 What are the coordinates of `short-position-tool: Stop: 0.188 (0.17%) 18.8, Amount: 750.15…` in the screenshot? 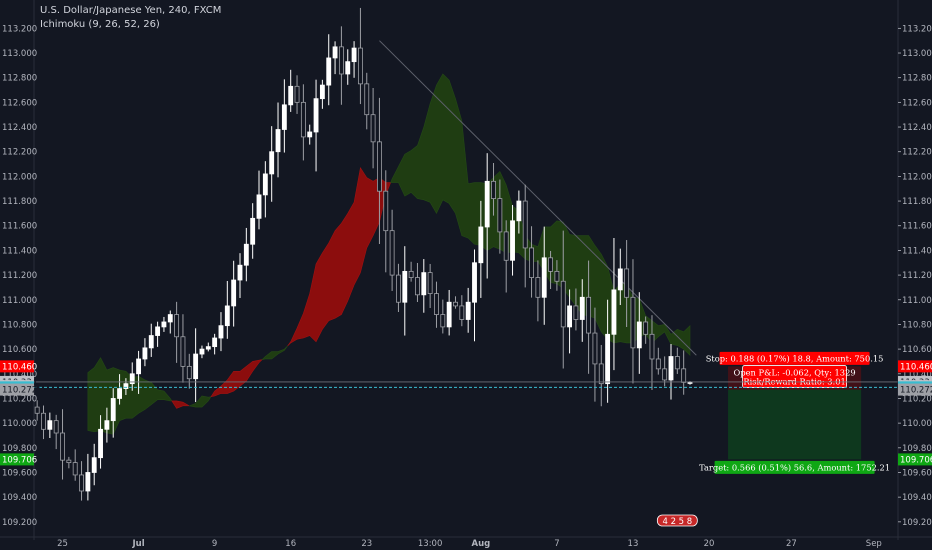 It's located at (794, 412).